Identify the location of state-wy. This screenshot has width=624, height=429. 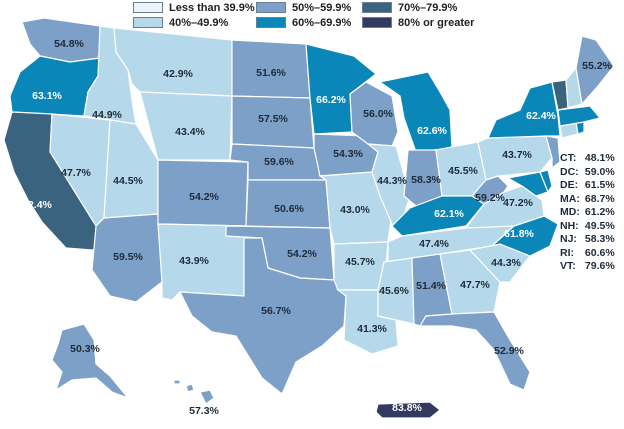
(186, 126).